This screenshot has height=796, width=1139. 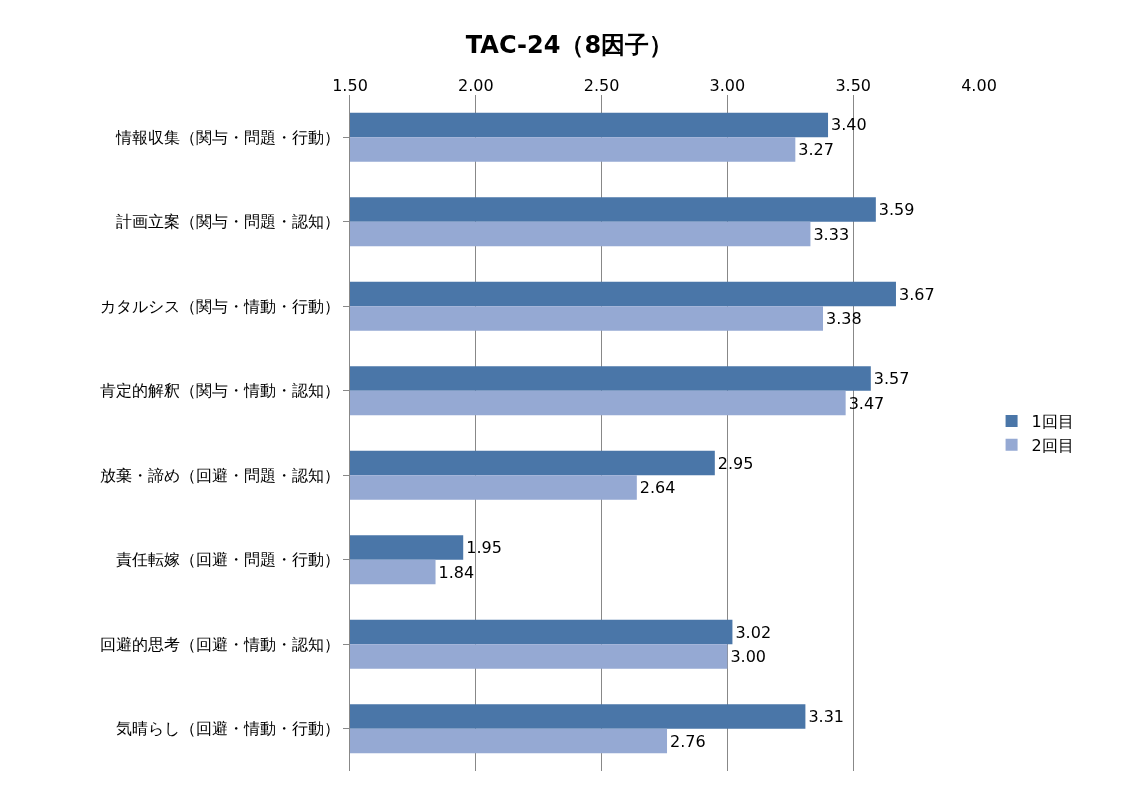 I want to click on data-label: 3.57, so click(x=891, y=378).